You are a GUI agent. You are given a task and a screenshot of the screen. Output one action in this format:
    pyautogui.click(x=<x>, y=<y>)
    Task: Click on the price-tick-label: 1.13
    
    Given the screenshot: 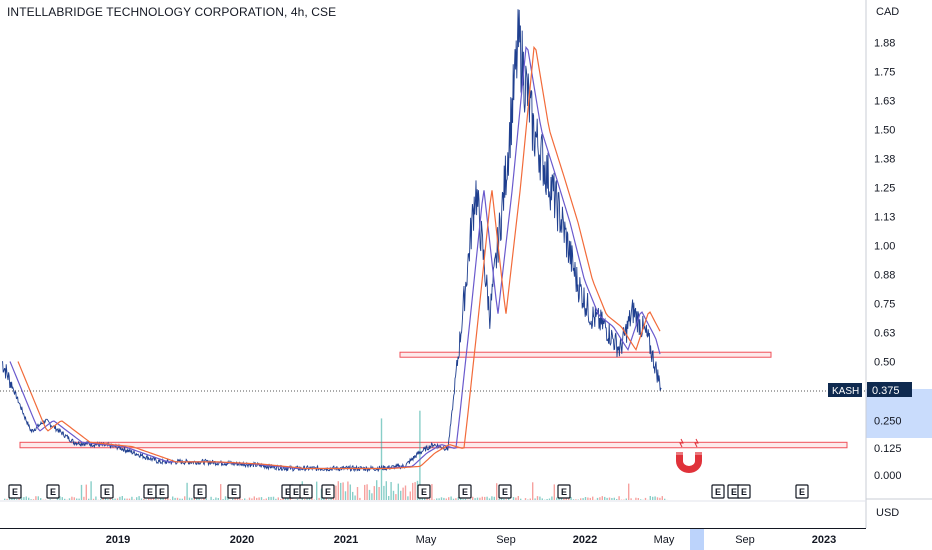 What is the action you would take?
    pyautogui.click(x=884, y=218)
    